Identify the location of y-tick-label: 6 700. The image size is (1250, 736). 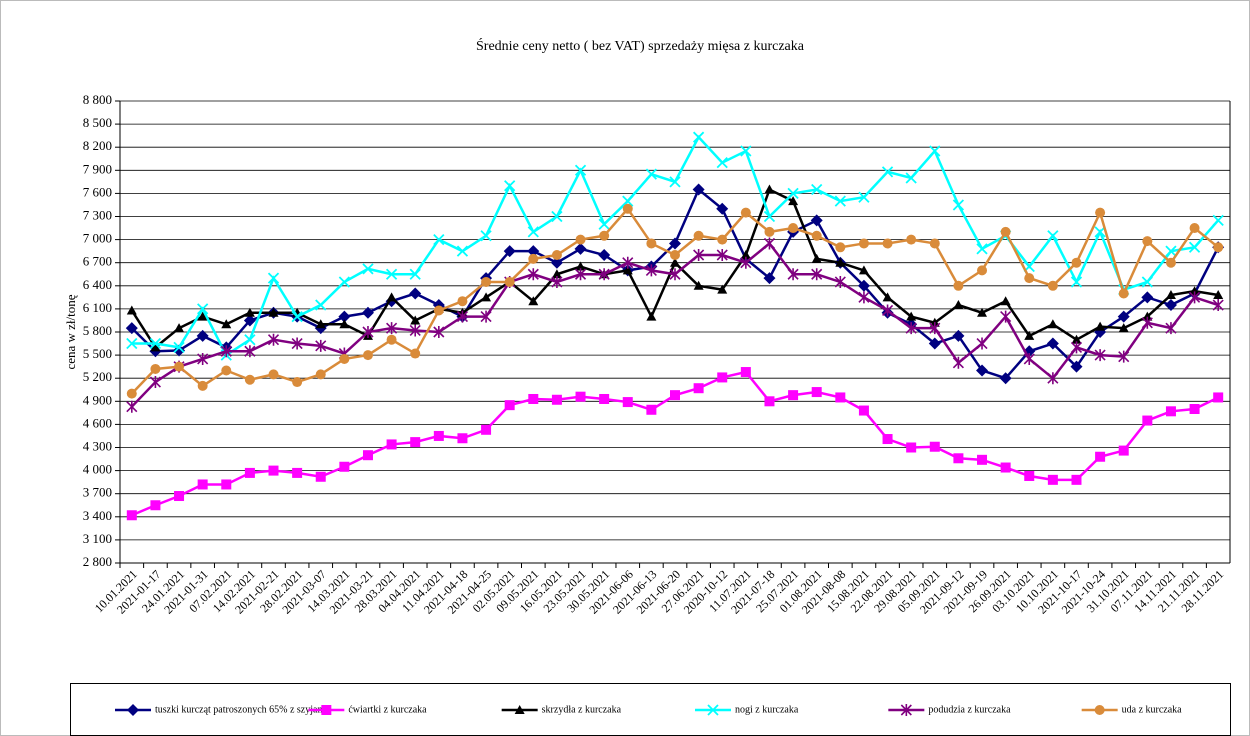
(97, 261).